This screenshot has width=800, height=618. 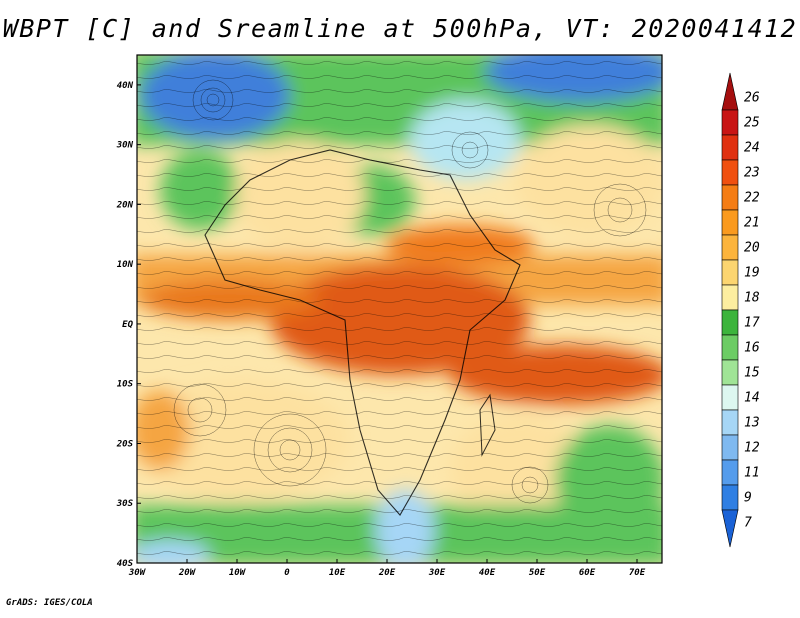 I want to click on lon-tick-label: 10W, so click(x=238, y=573).